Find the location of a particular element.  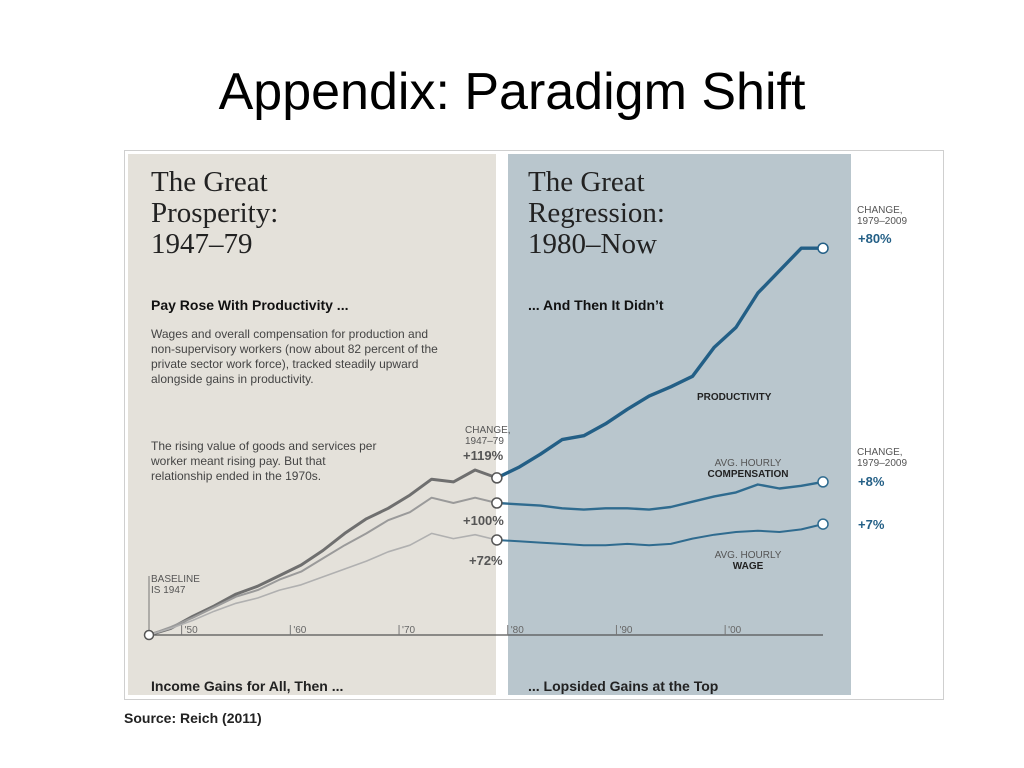

change-label-line: 1947–79 is located at coordinates (484, 441).